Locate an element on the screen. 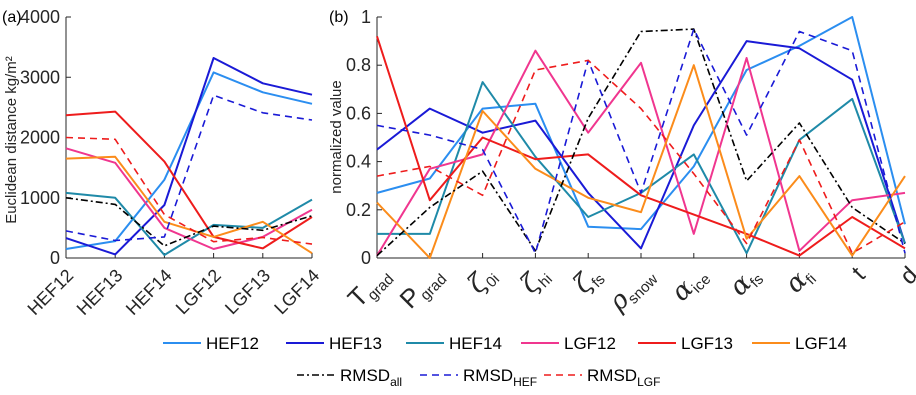 The width and height of the screenshot is (916, 395). x-tick-label: αfi is located at coordinates (800, 280).